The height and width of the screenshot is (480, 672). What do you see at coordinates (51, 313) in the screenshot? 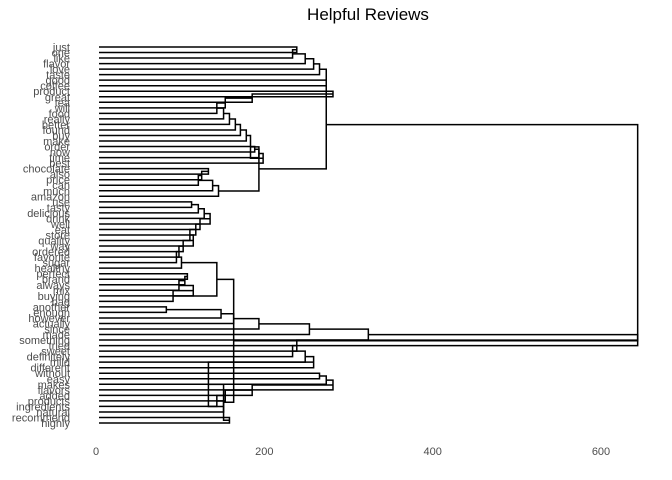
I see `leaf-label-enough: enough` at bounding box center [51, 313].